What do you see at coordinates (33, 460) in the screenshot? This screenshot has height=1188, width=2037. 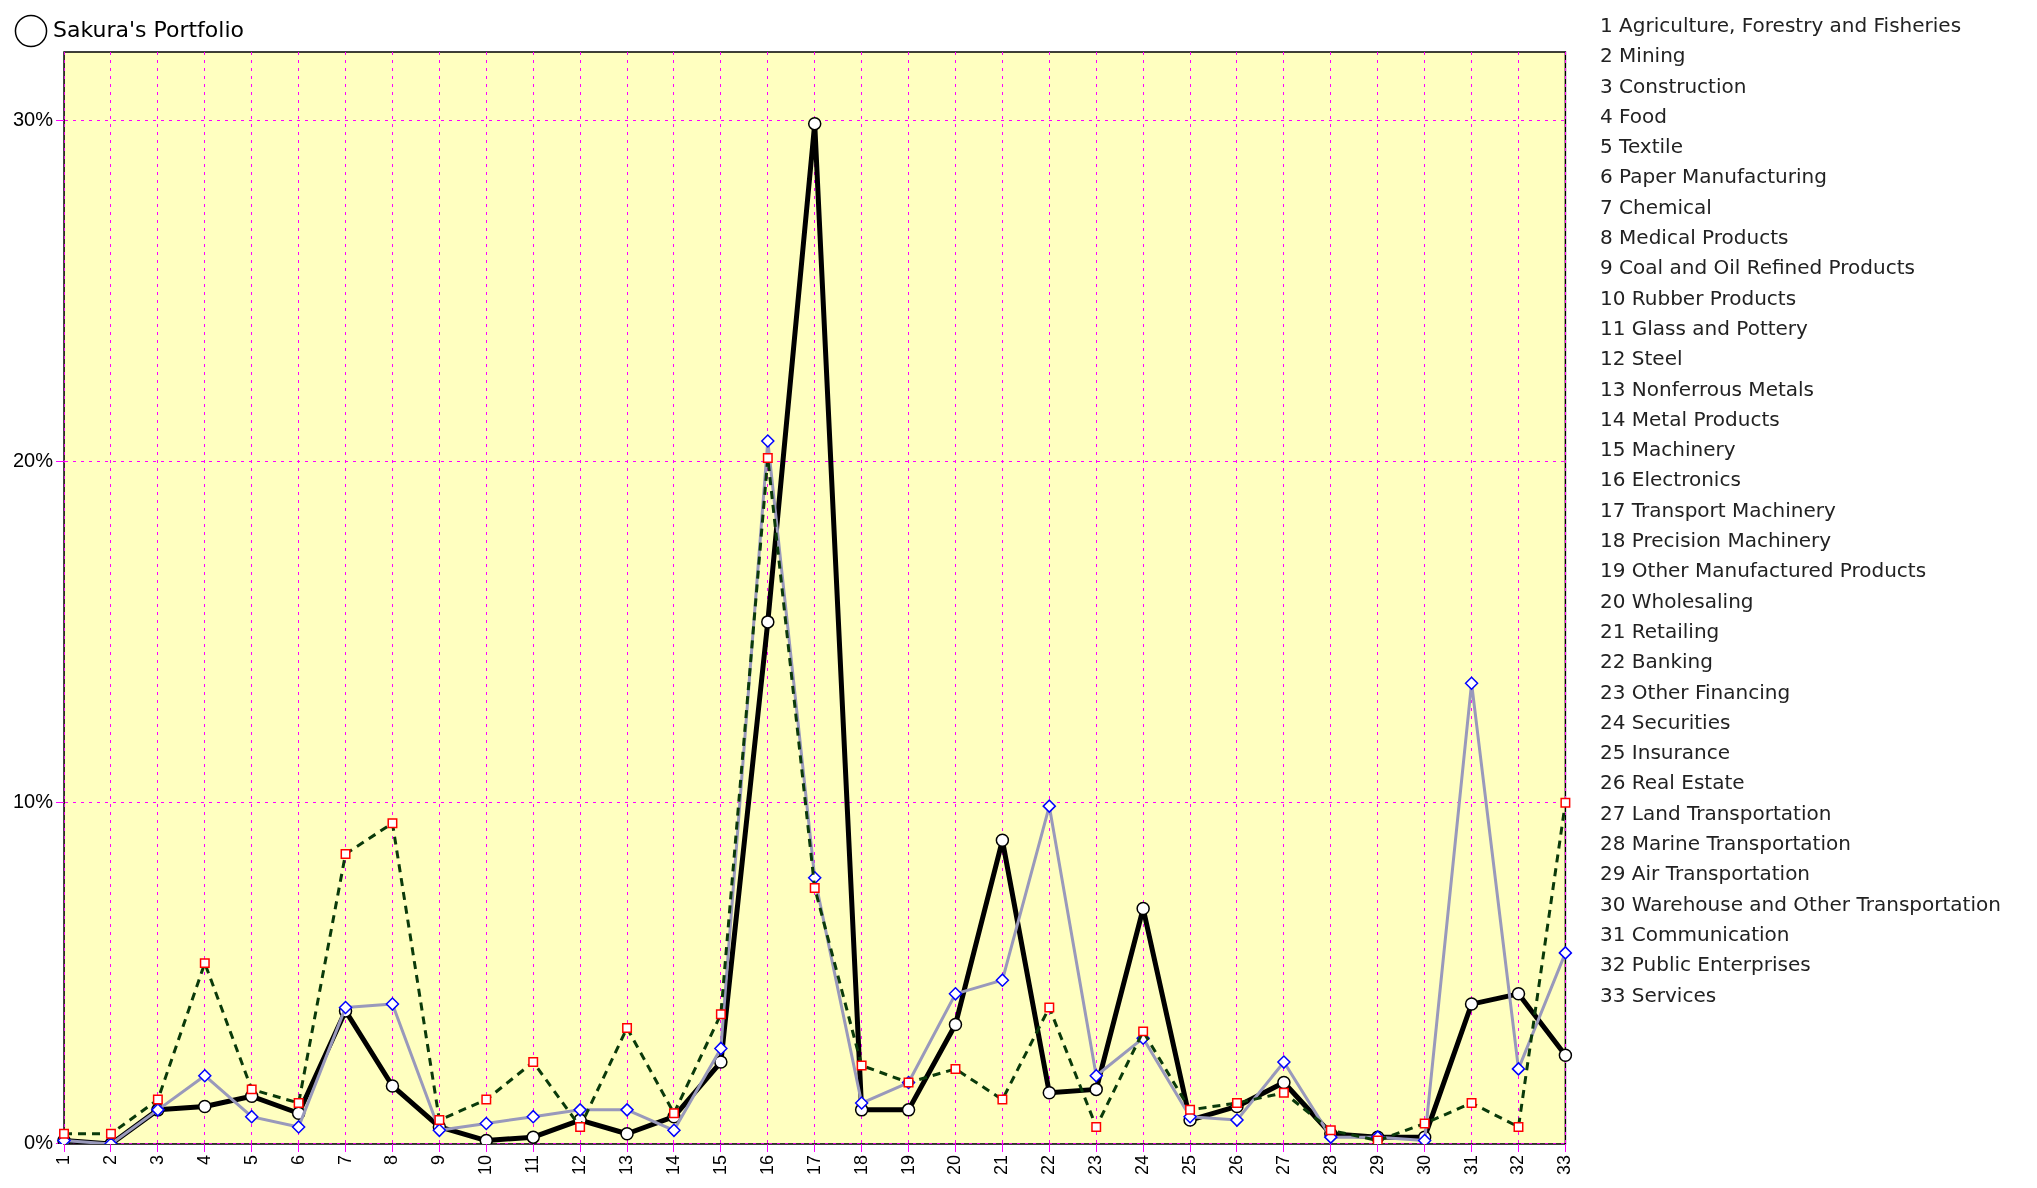 I see `y-tick-label: 20%` at bounding box center [33, 460].